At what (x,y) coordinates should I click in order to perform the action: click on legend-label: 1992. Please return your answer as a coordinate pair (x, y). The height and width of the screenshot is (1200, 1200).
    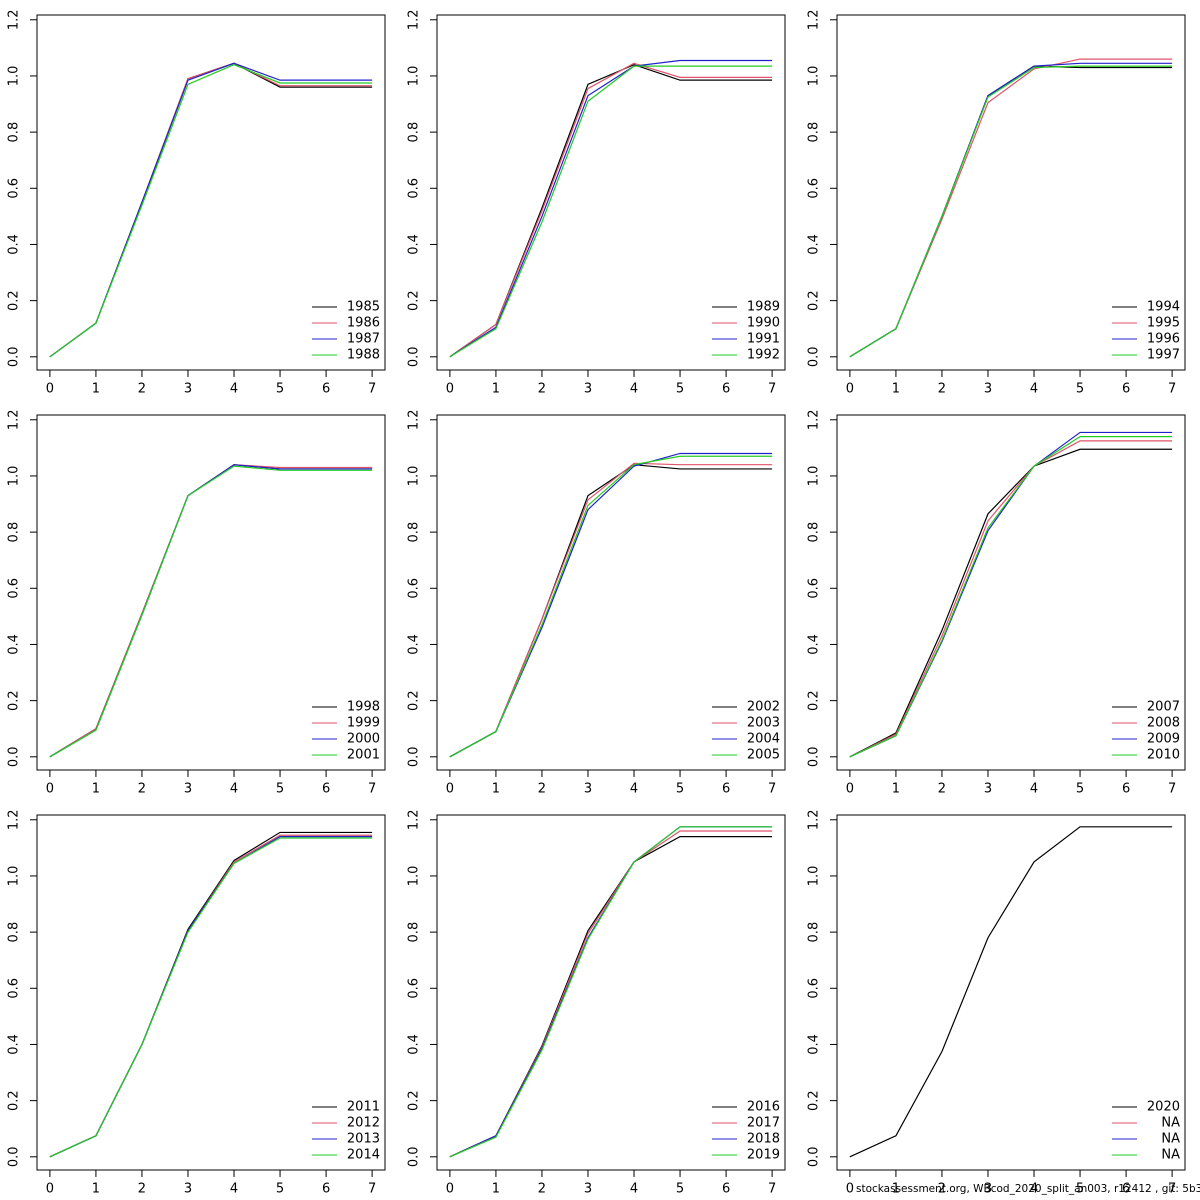
    Looking at the image, I should click on (763, 355).